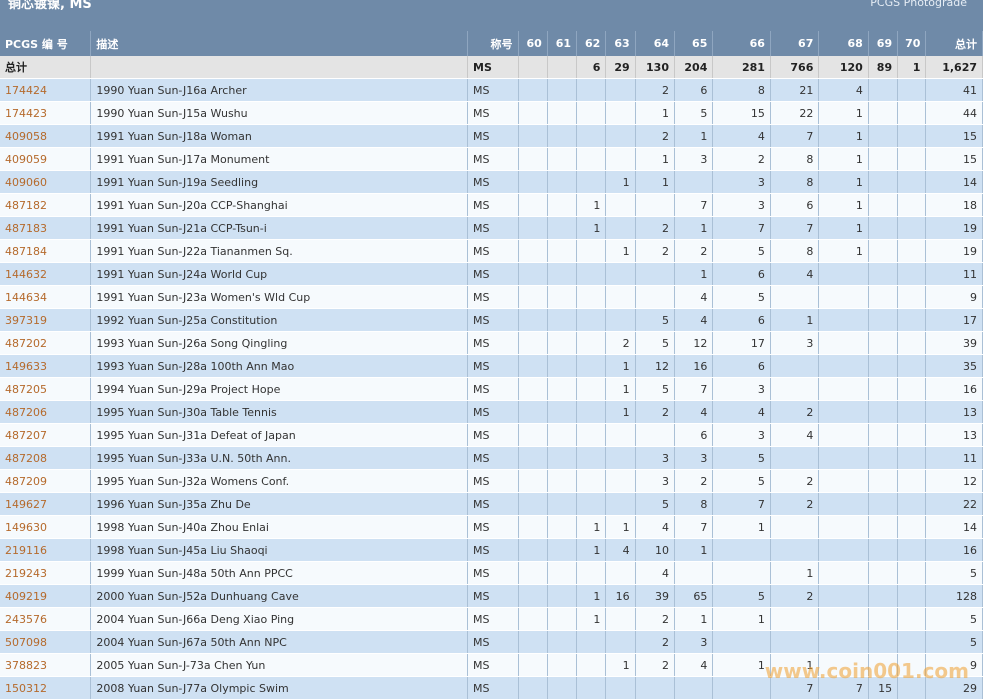  I want to click on cell-grade-66: 5, so click(741, 458).